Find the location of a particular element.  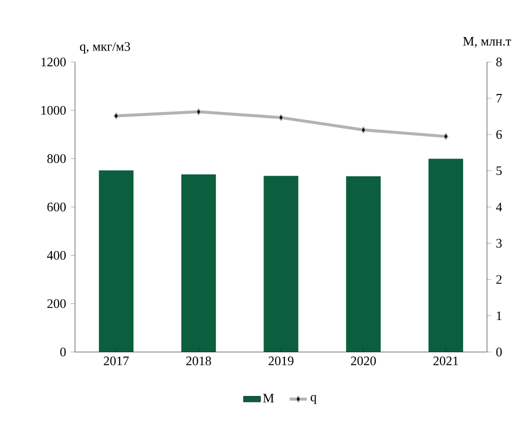

y2-axis-title: M, млн.т is located at coordinates (487, 42).